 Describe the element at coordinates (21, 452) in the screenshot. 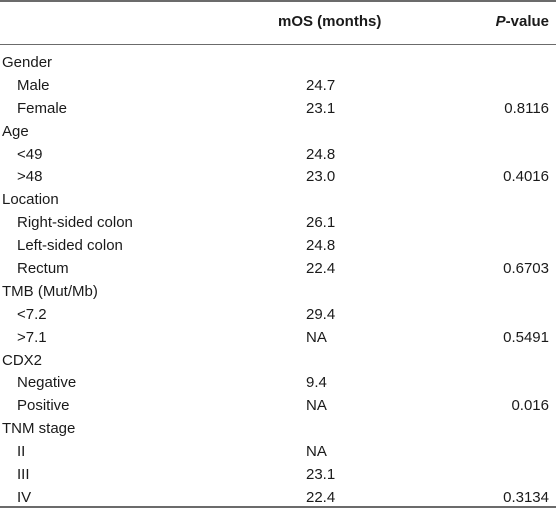

I see `row-label: II` at that location.